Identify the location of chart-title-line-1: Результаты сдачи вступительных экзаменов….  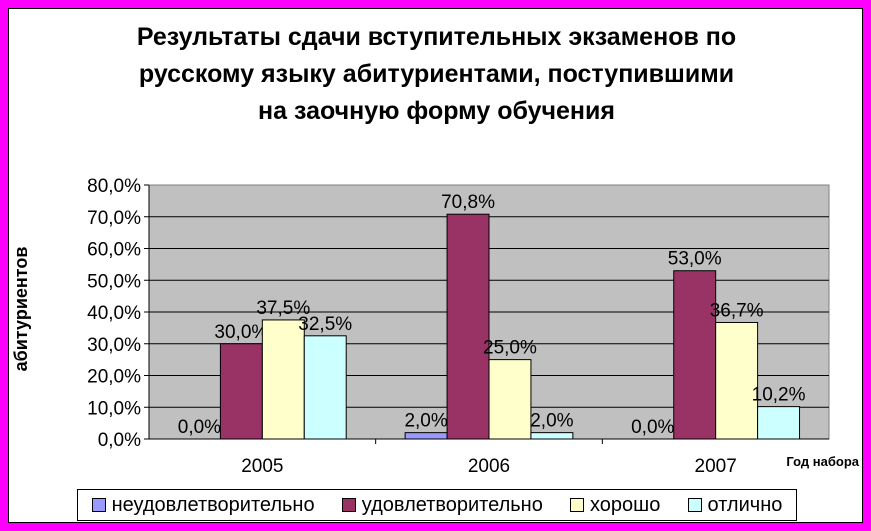
(436, 37).